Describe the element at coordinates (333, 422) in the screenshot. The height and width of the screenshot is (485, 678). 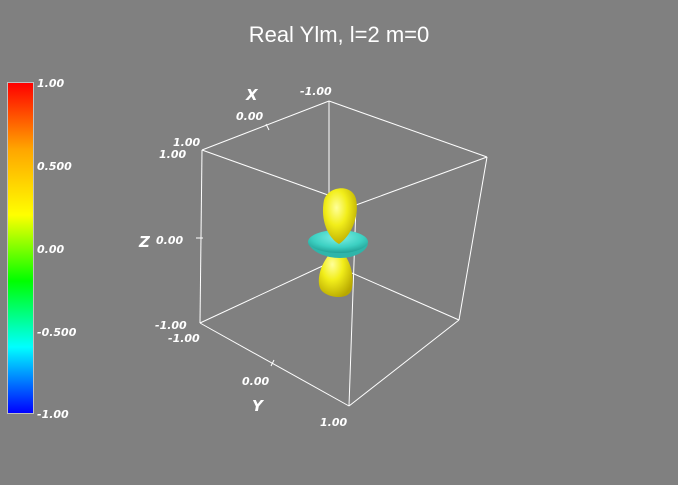
I see `y-tick-label: 1.00` at that location.